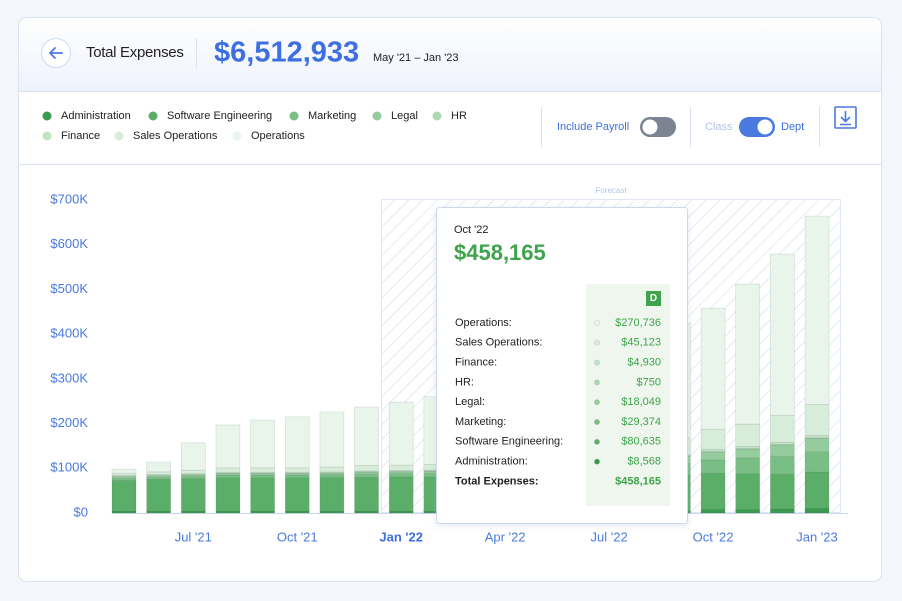 Image resolution: width=902 pixels, height=601 pixels. I want to click on tooltip-row-value: $80,635, so click(641, 442).